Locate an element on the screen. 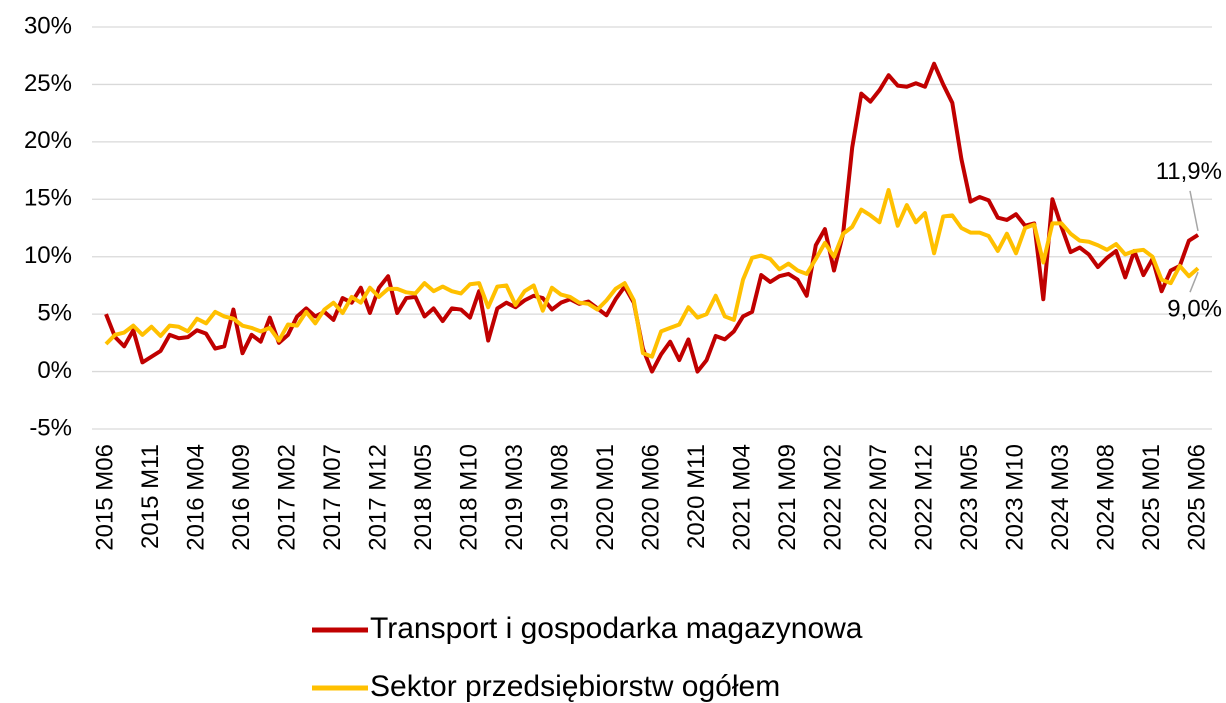 This screenshot has height=703, width=1226. y-tick-label: 0% is located at coordinates (54, 370).